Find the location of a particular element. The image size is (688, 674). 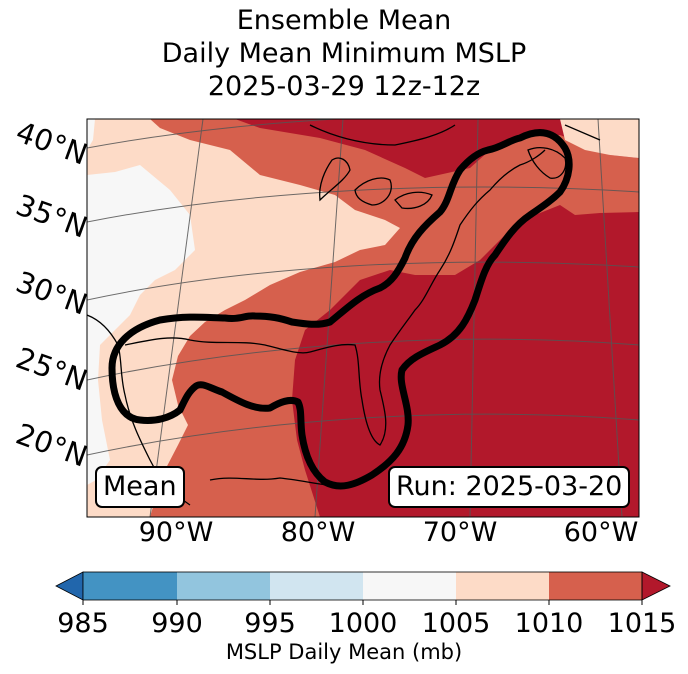

colorbar-tick-1010: 1010 is located at coordinates (549, 623).